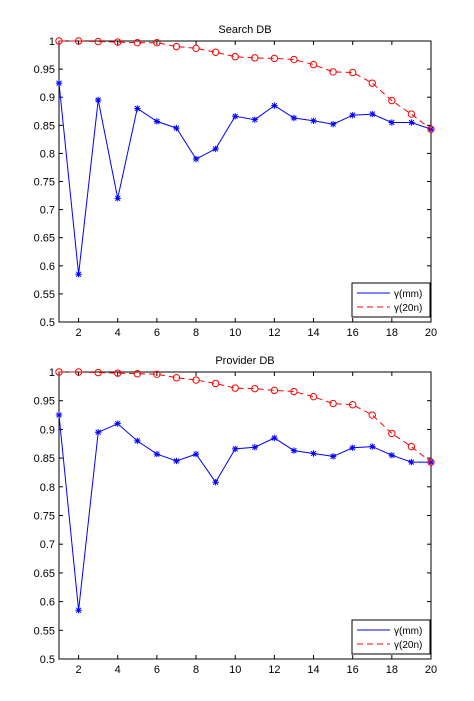  I want to click on x-tick-label: 6, so click(157, 333).